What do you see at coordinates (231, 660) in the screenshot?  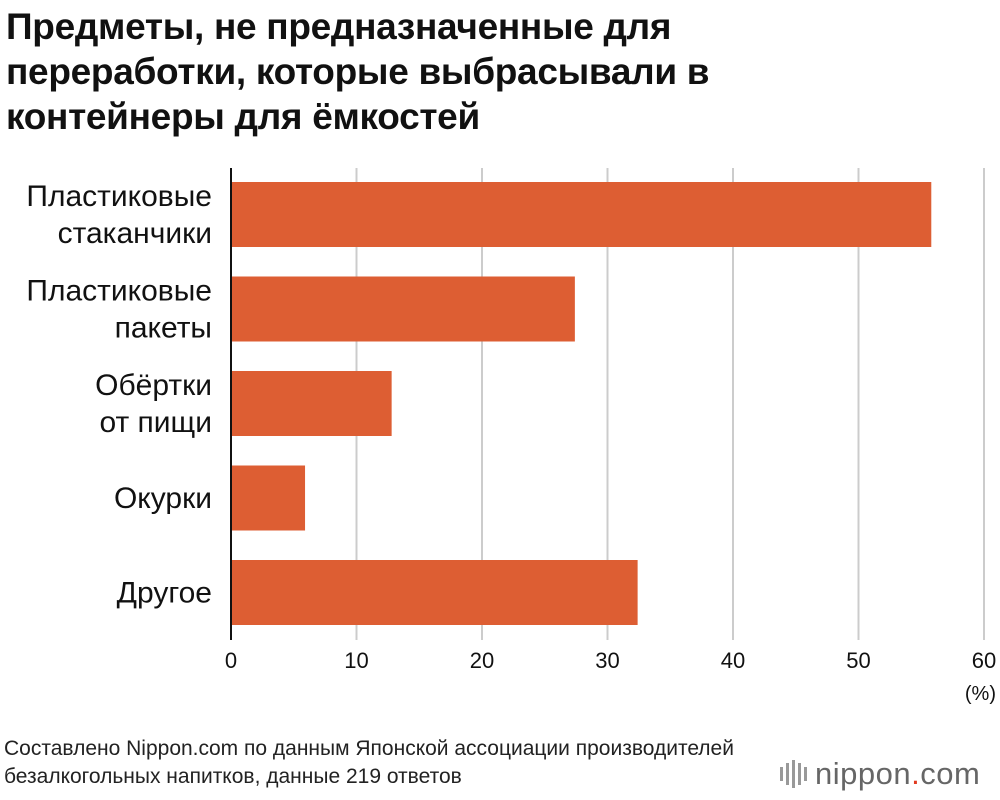 I see `x-tick-label: 0` at bounding box center [231, 660].